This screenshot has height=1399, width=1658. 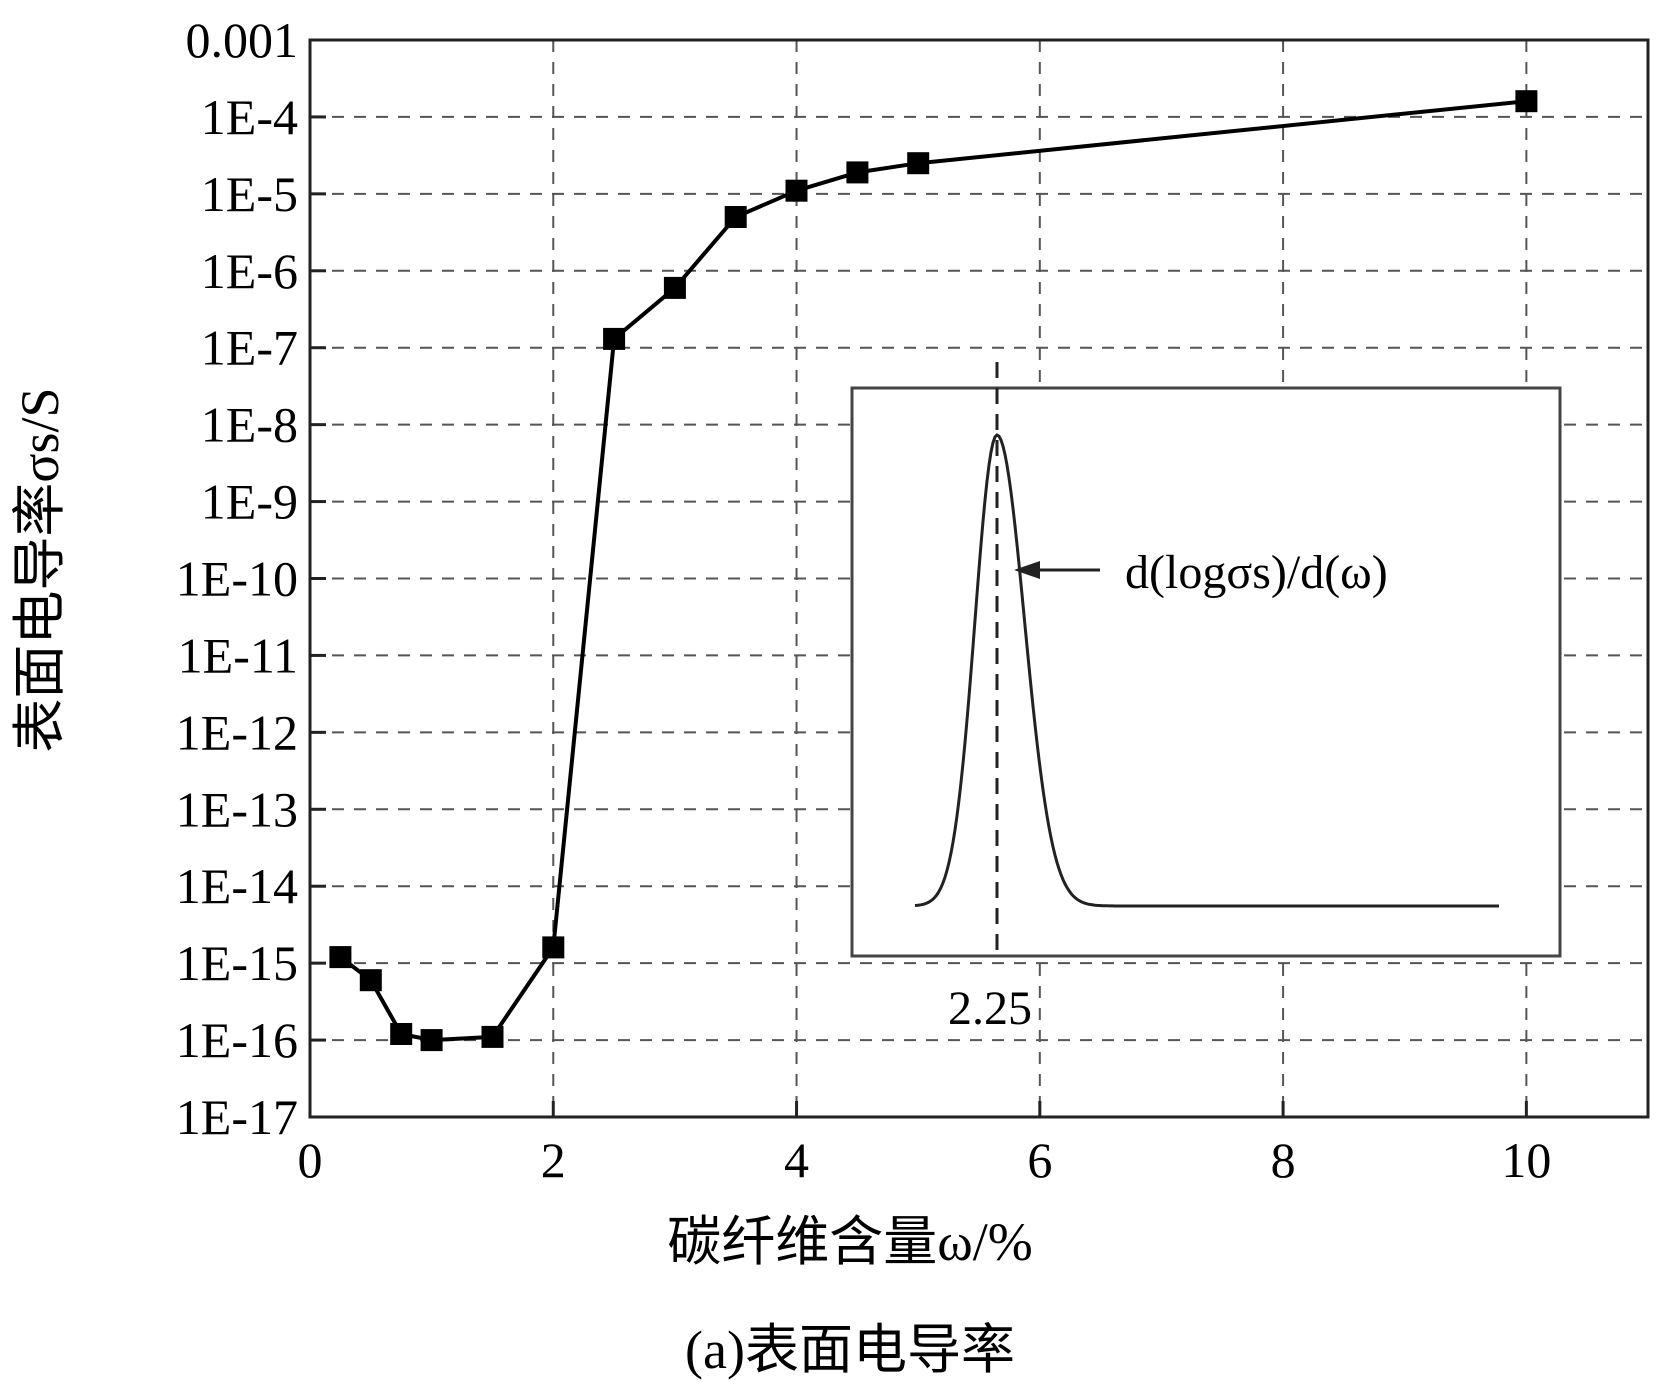 What do you see at coordinates (249, 425) in the screenshot?
I see `y-tick-label: 1E-8` at bounding box center [249, 425].